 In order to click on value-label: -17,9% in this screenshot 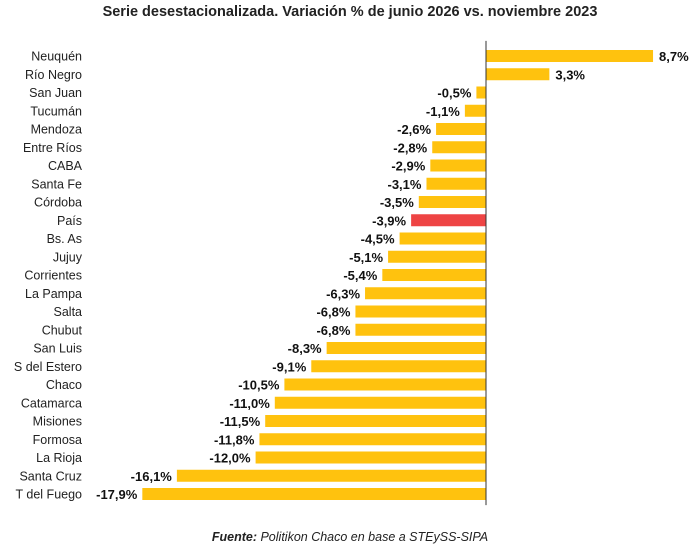, I will do `click(117, 494)`.